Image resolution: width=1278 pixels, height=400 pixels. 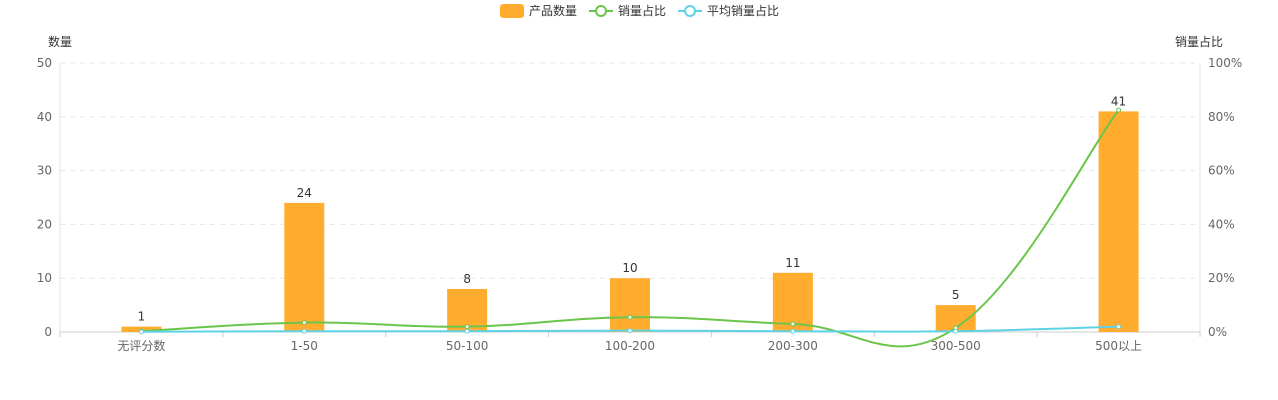 What do you see at coordinates (48, 332) in the screenshot?
I see `left-tick-label-0: 0` at bounding box center [48, 332].